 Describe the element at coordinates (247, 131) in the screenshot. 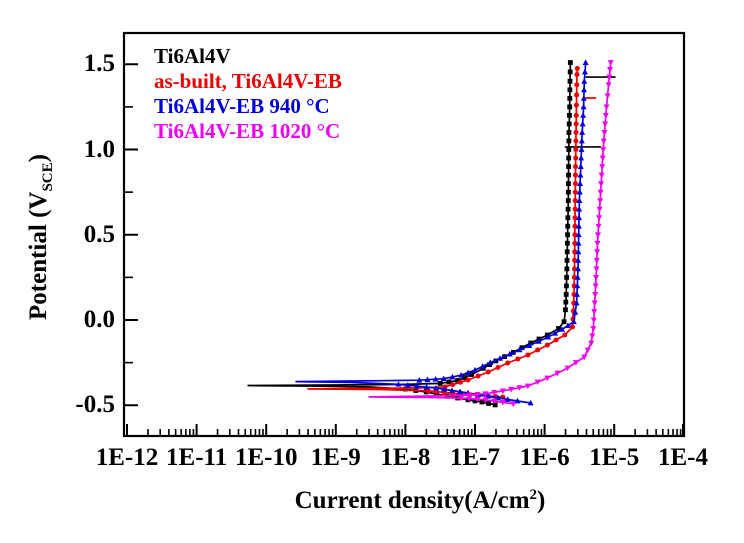

I see `legend-item-4: Ti6Al4V-EB 1020 °C` at that location.